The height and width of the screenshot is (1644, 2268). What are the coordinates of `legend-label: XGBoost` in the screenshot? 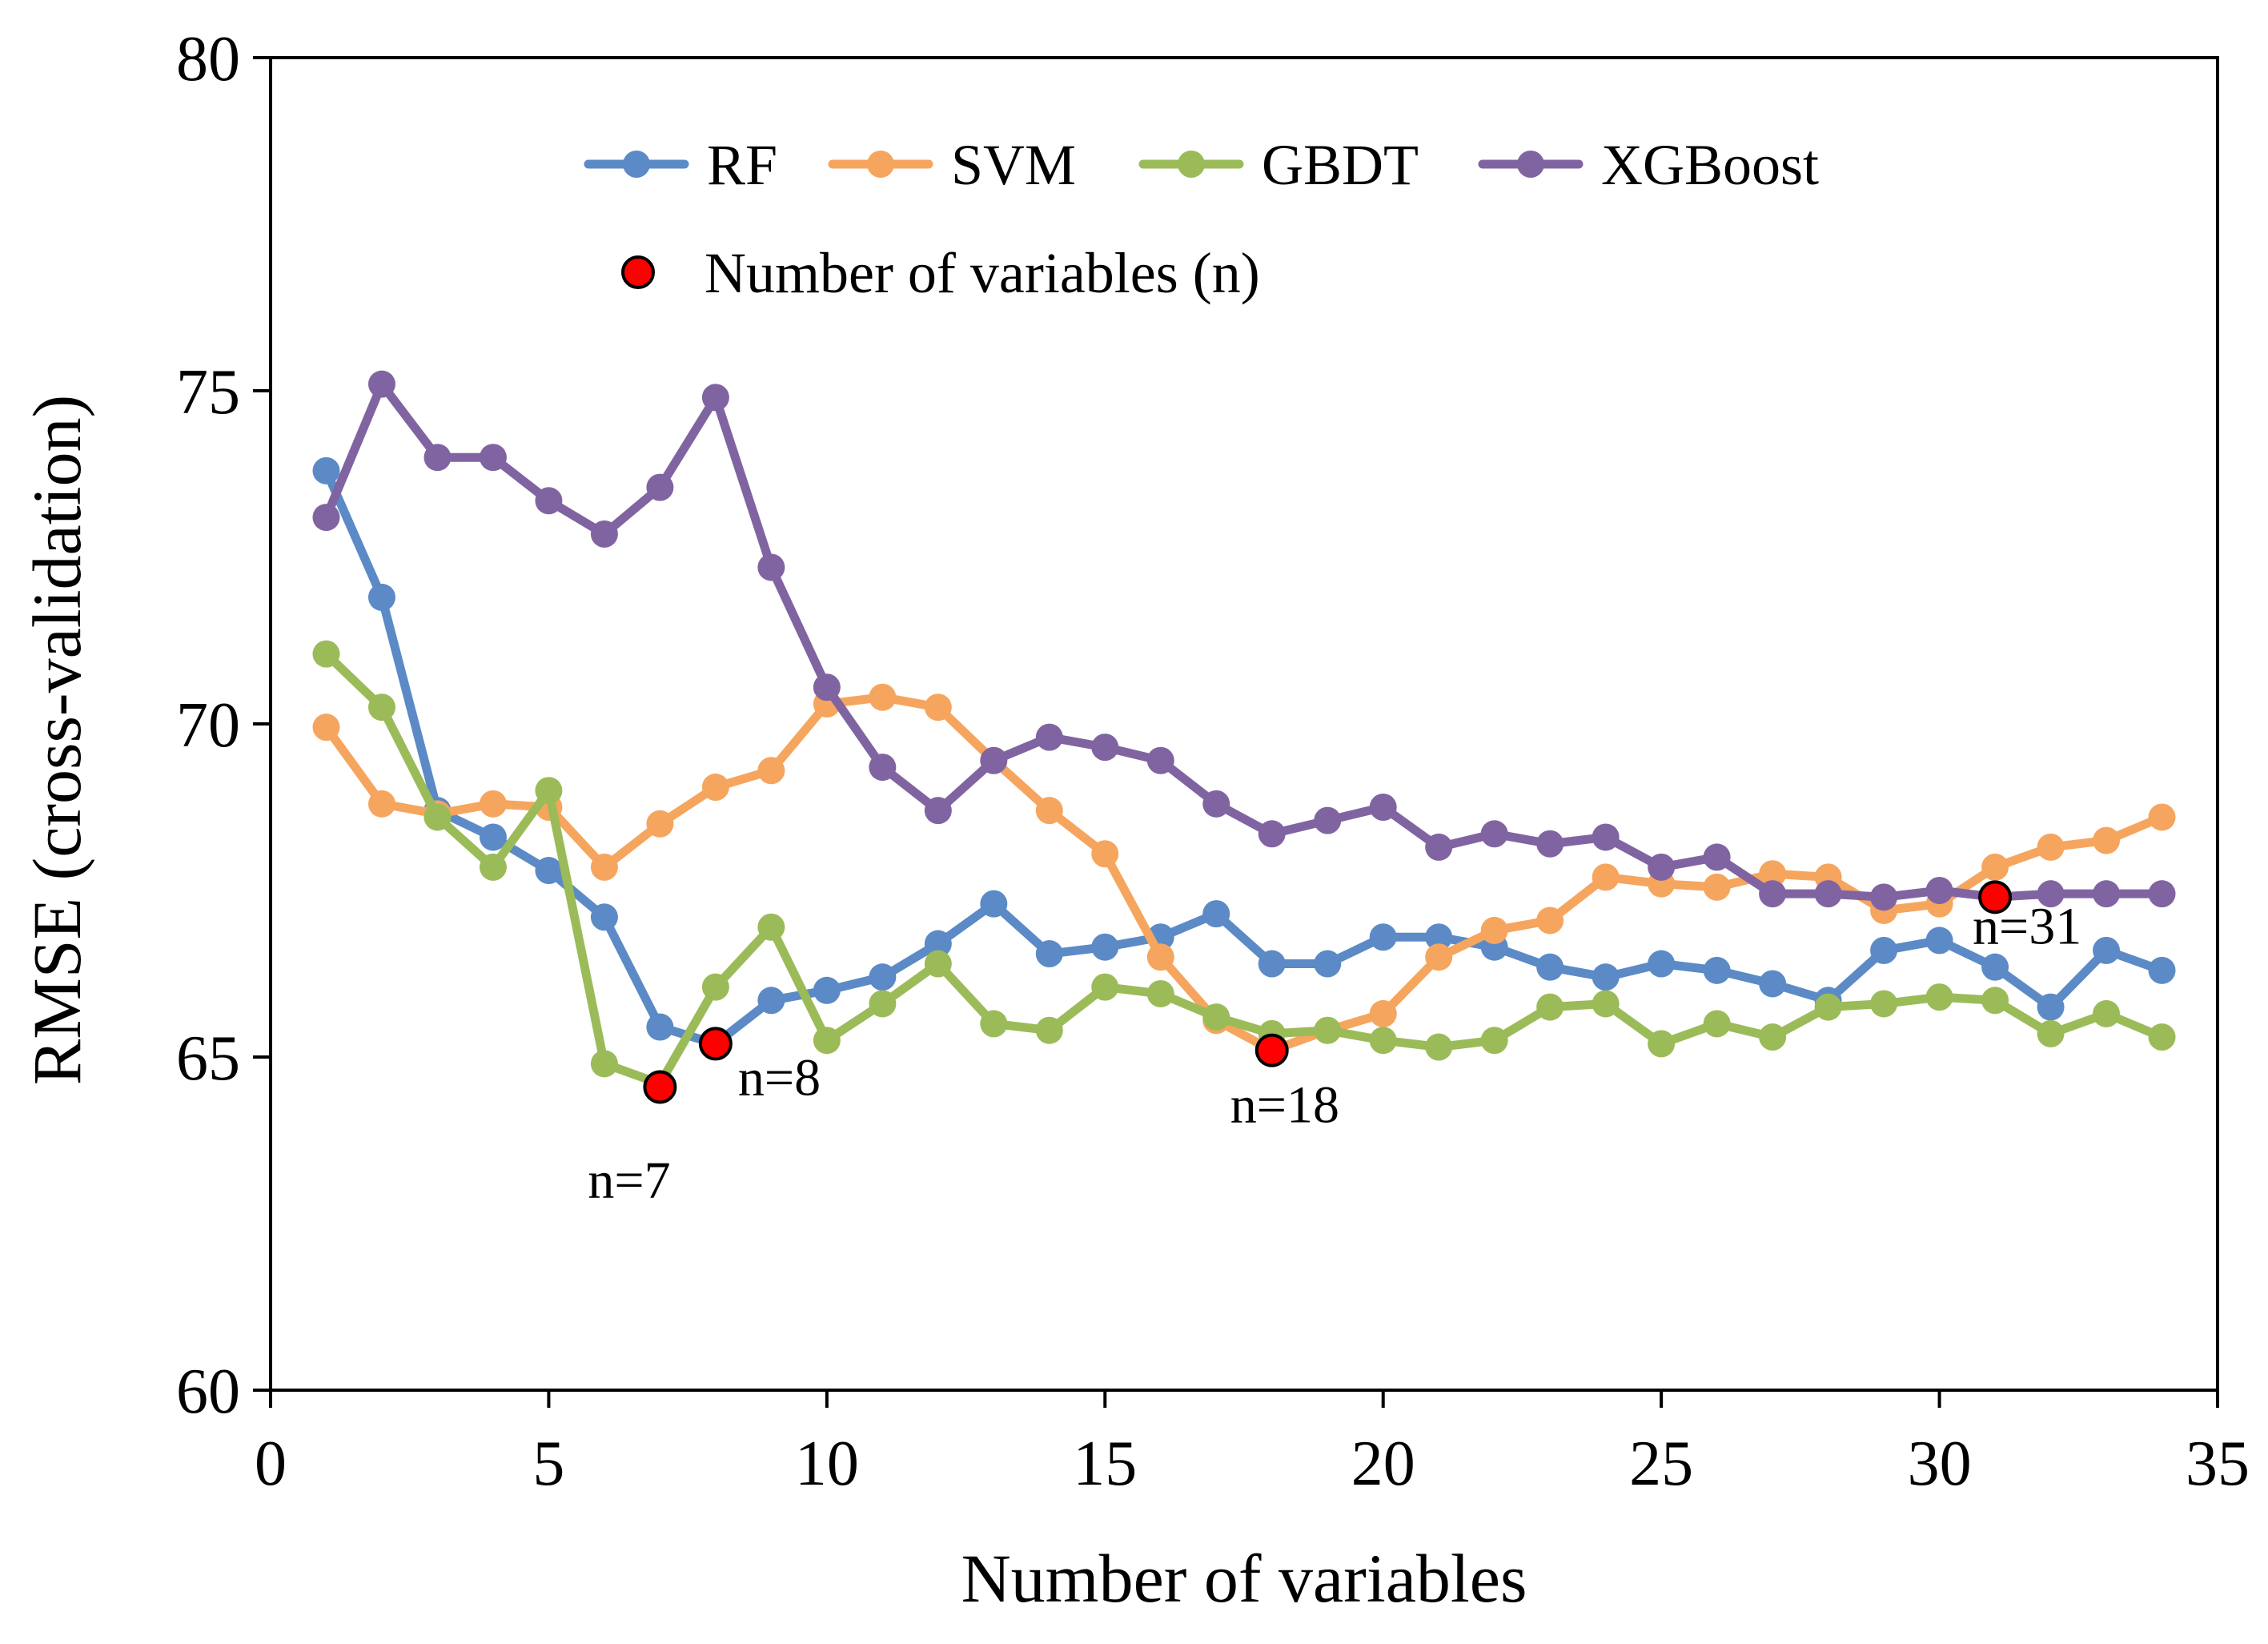 It's located at (1710, 165).